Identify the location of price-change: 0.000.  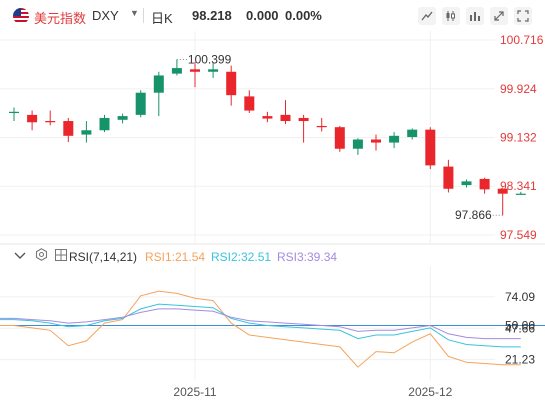
(262, 15).